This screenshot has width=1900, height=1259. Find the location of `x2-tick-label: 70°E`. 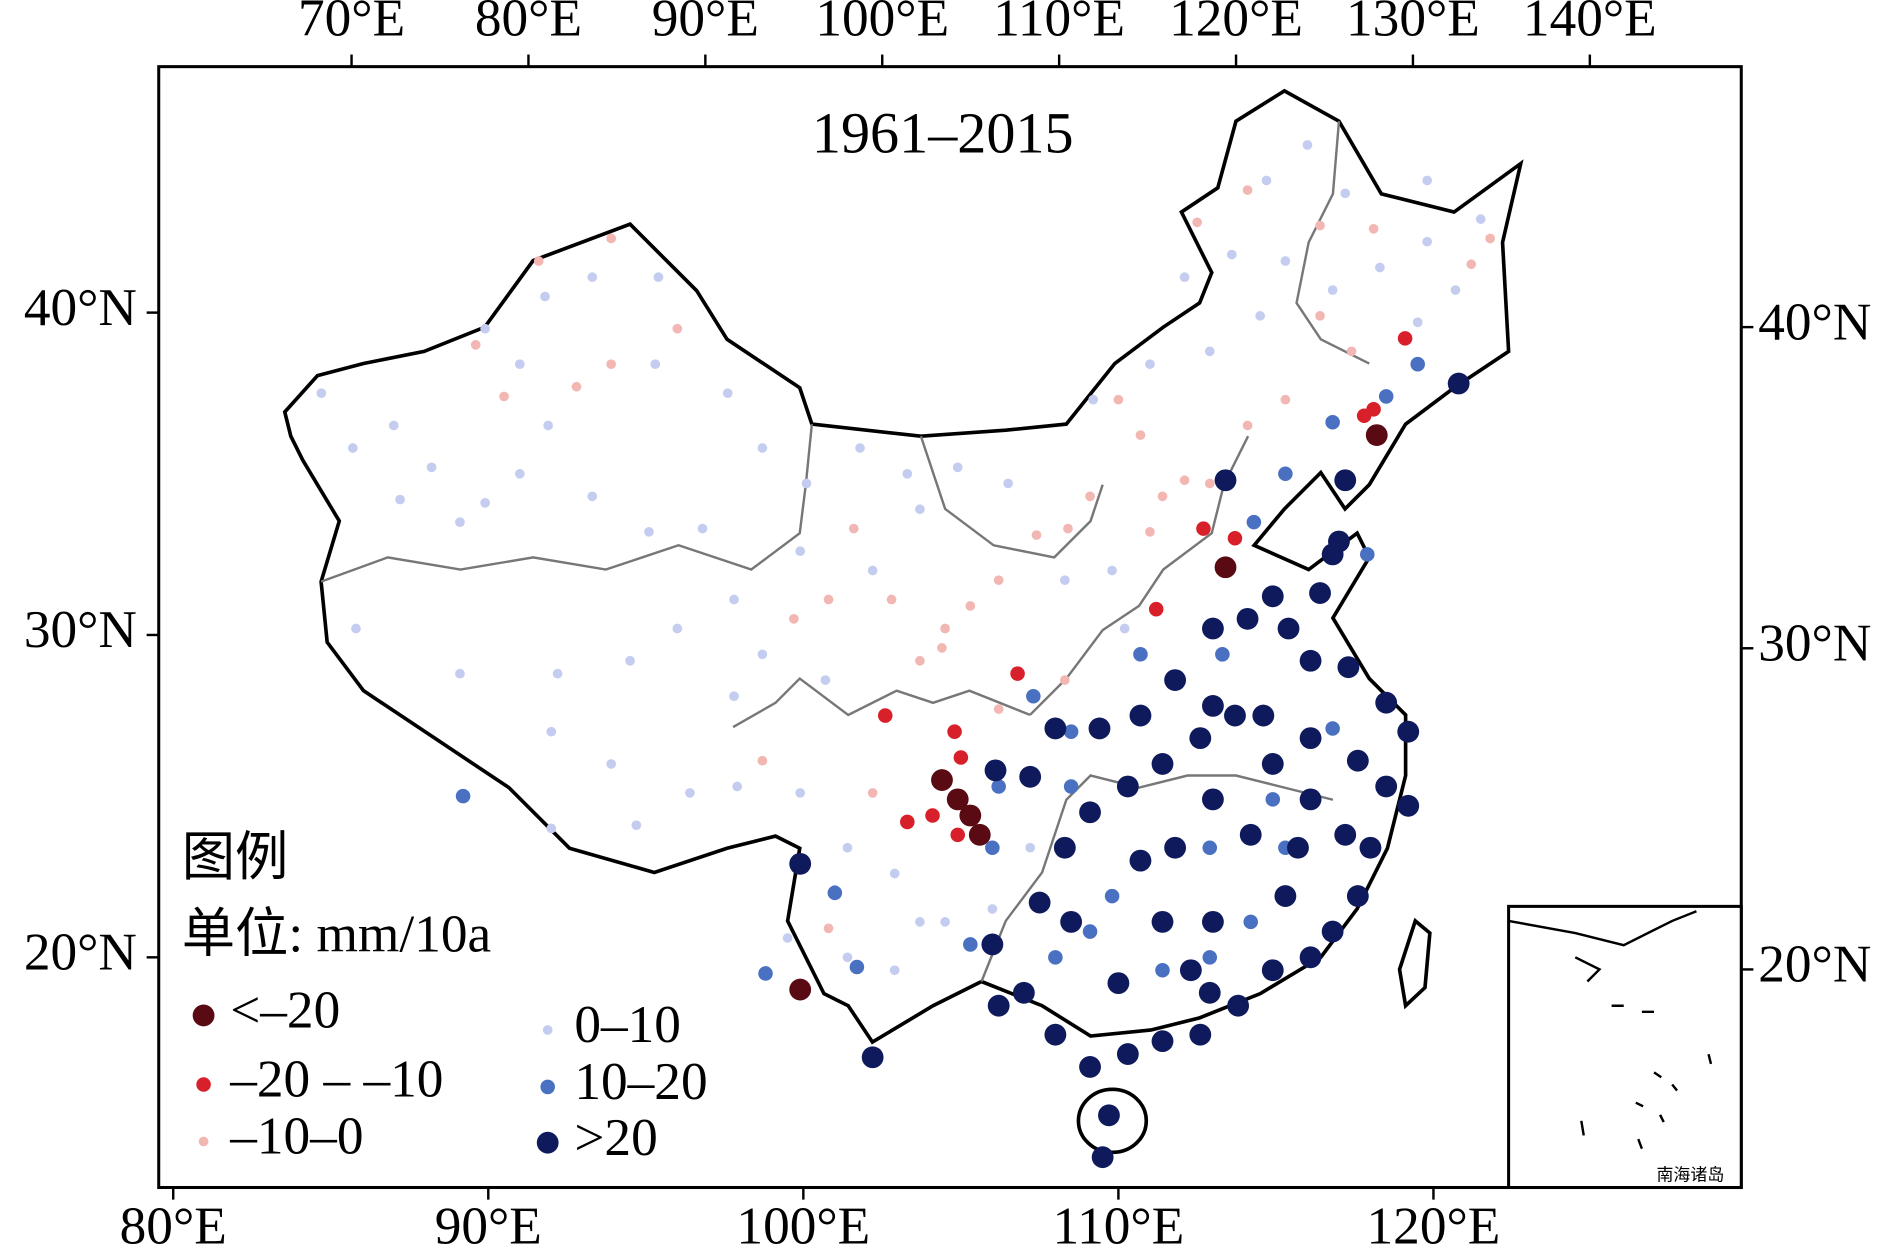

x2-tick-label: 70°E is located at coordinates (351, 23).